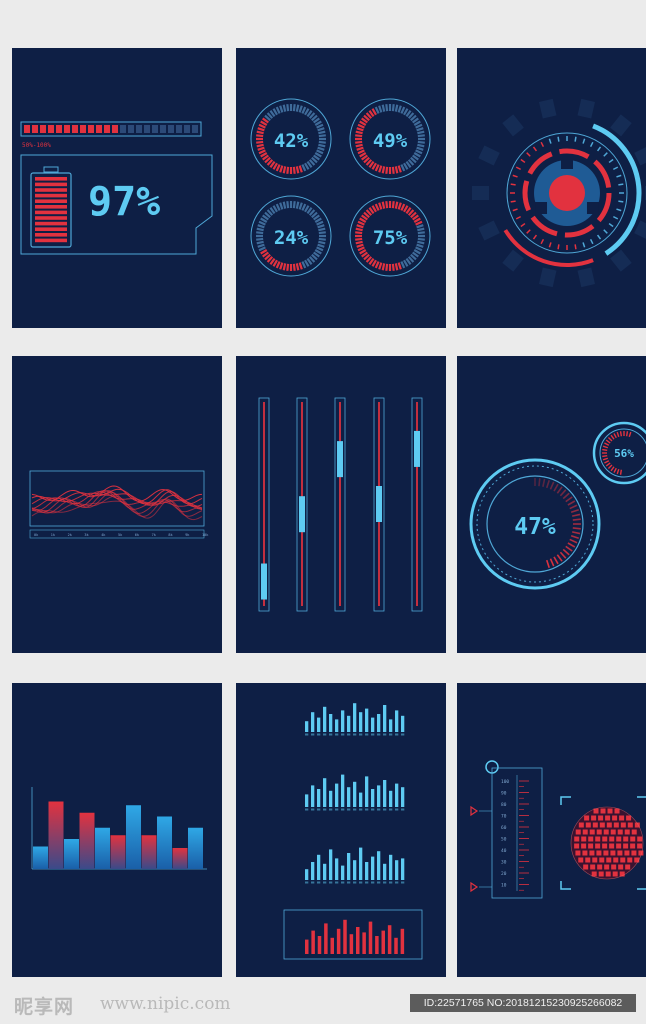 The image size is (646, 1024). Describe the element at coordinates (36, 145) in the screenshot. I see `range-label: 50%-100%` at that location.